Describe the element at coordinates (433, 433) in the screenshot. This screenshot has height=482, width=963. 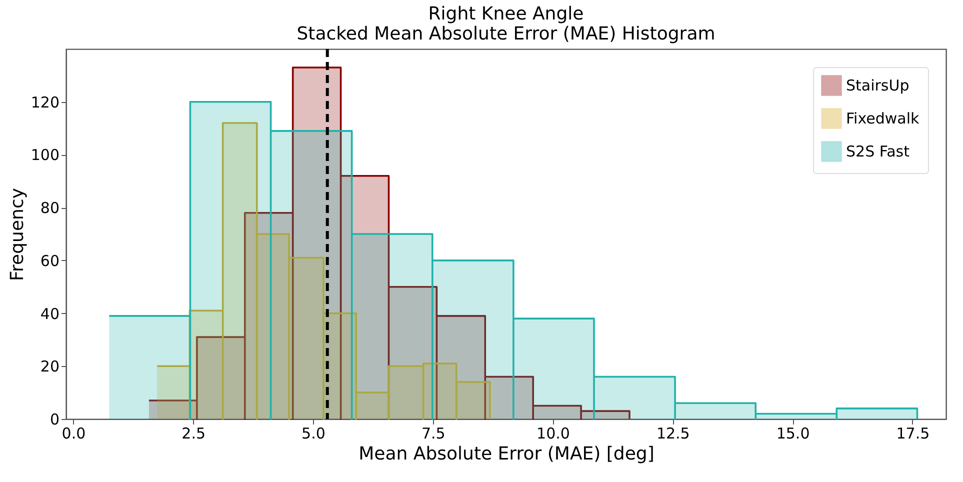
I see `x-tick-label: 7.5` at that location.